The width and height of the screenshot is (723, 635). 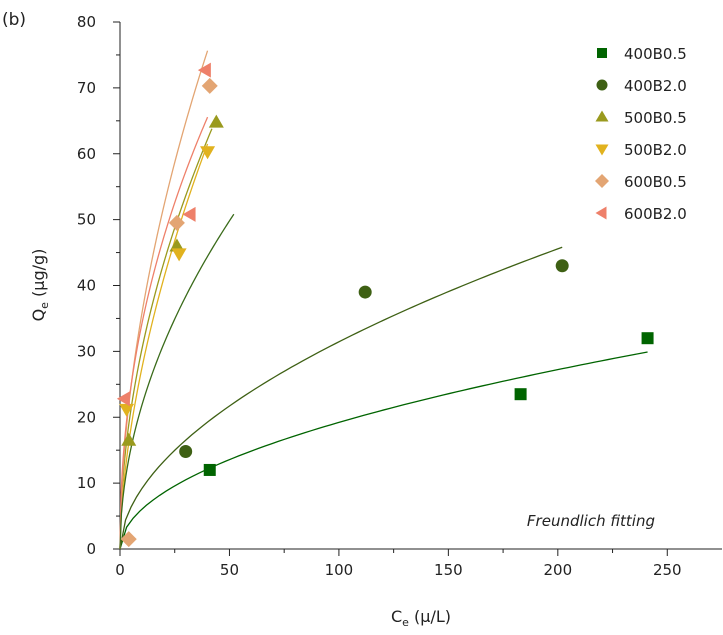 I want to click on y-axis-title: Qe (μg/g), so click(x=40, y=285).